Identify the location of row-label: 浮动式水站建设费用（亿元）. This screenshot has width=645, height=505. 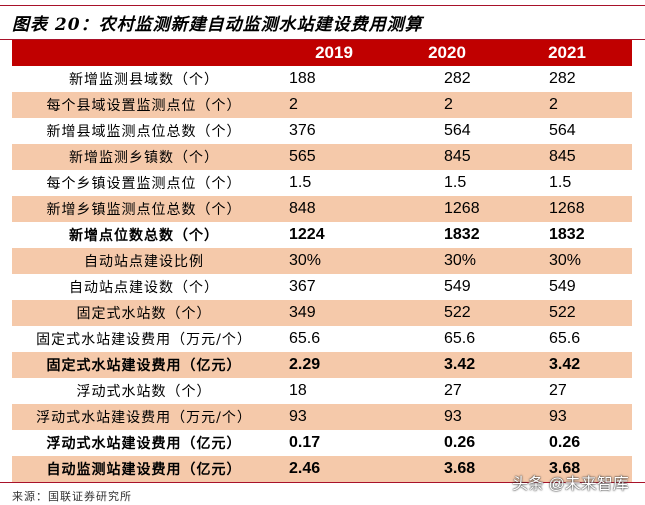
(144, 444).